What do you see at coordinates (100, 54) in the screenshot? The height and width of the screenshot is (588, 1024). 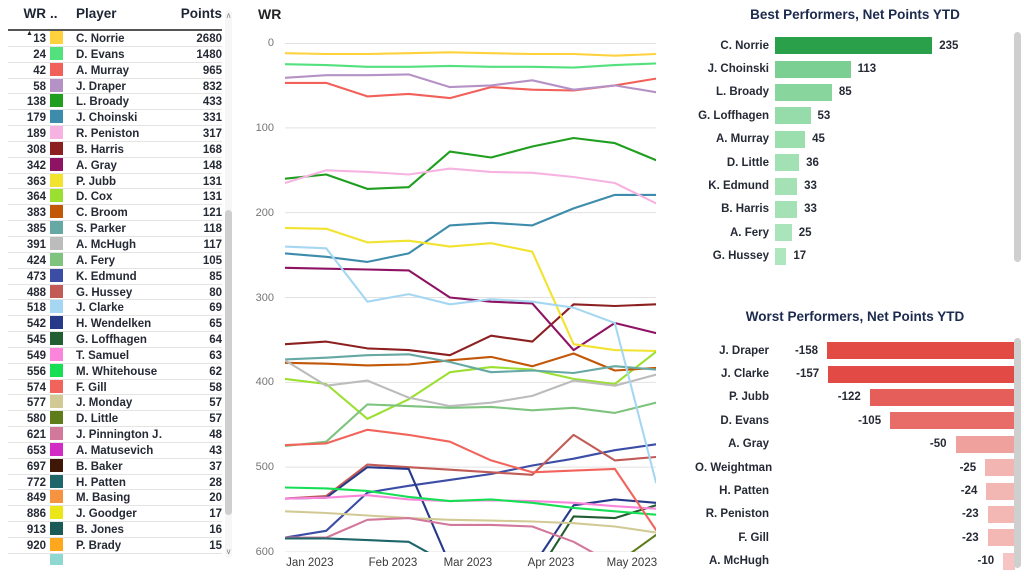 I see `player-name-cell: D. Evans` at bounding box center [100, 54].